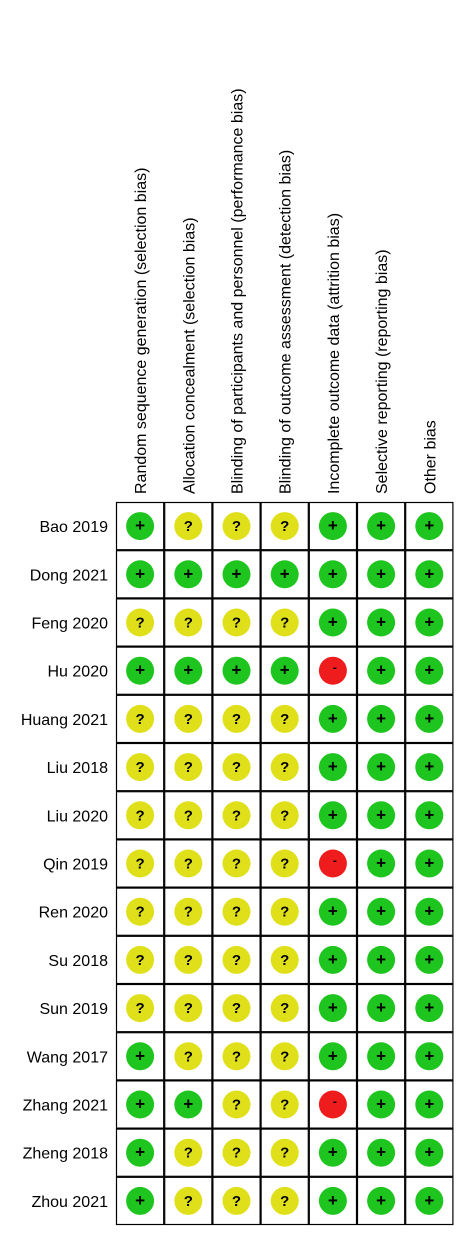  What do you see at coordinates (77, 816) in the screenshot?
I see `study-label: Liu 2020` at bounding box center [77, 816].